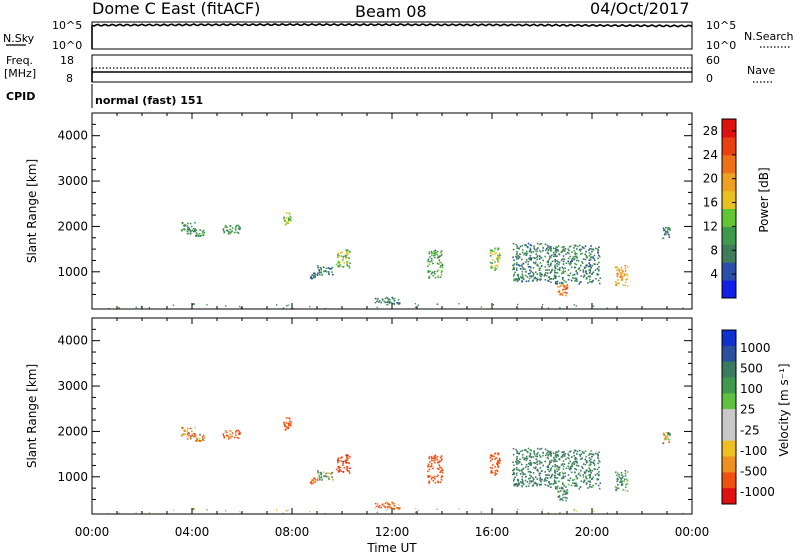 This screenshot has height=554, width=800. What do you see at coordinates (67, 45) in the screenshot?
I see `noise-left-tick-bottom: 10^0` at bounding box center [67, 45].